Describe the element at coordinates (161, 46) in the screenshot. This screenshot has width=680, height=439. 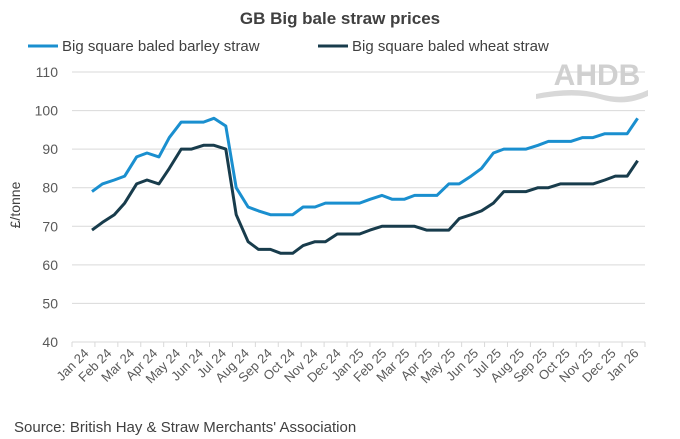
I see `legend-label: Big square baled barley straw` at that location.